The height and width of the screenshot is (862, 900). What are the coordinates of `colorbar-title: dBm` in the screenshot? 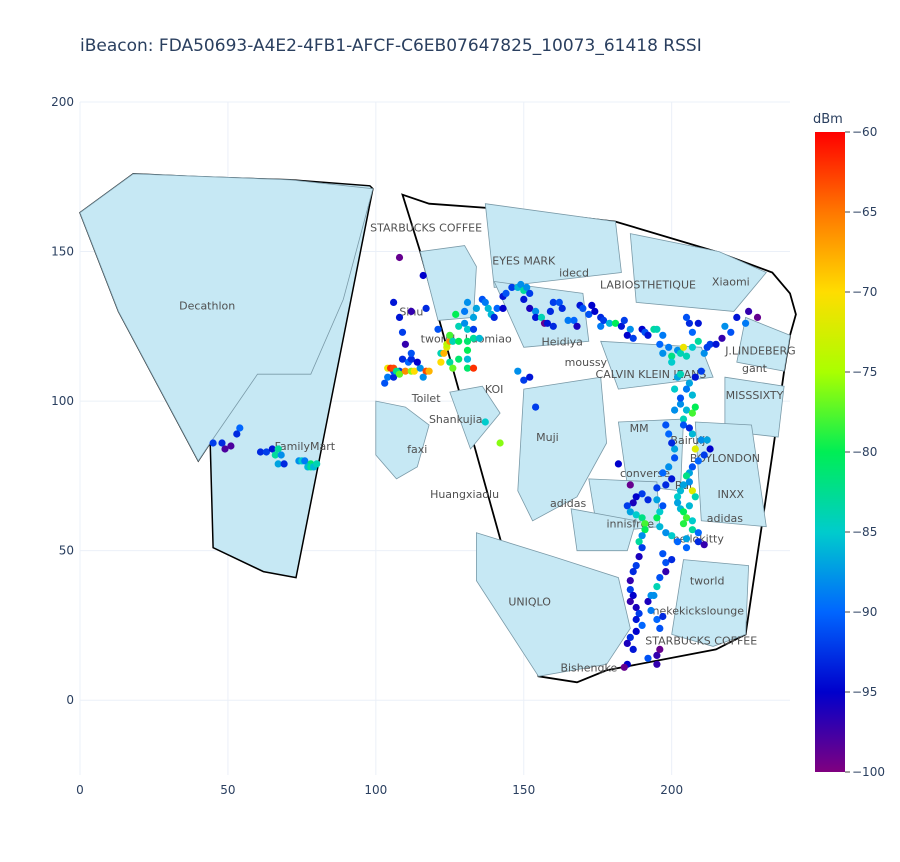 It's located at (828, 119).